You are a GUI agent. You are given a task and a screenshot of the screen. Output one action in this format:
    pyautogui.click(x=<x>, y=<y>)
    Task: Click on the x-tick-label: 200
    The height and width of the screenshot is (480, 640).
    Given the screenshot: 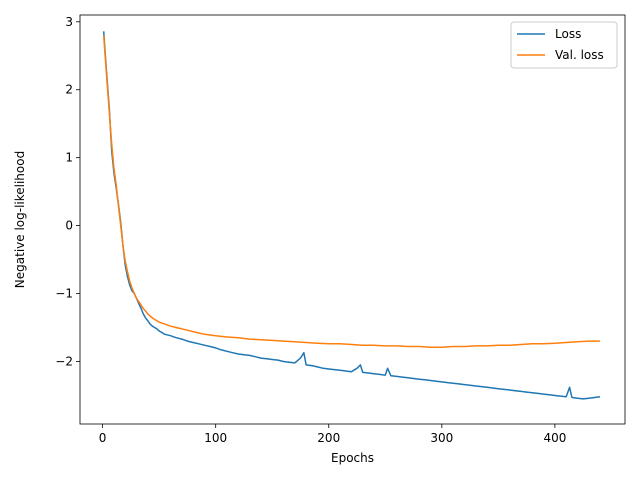 What is the action you would take?
    pyautogui.click(x=328, y=438)
    